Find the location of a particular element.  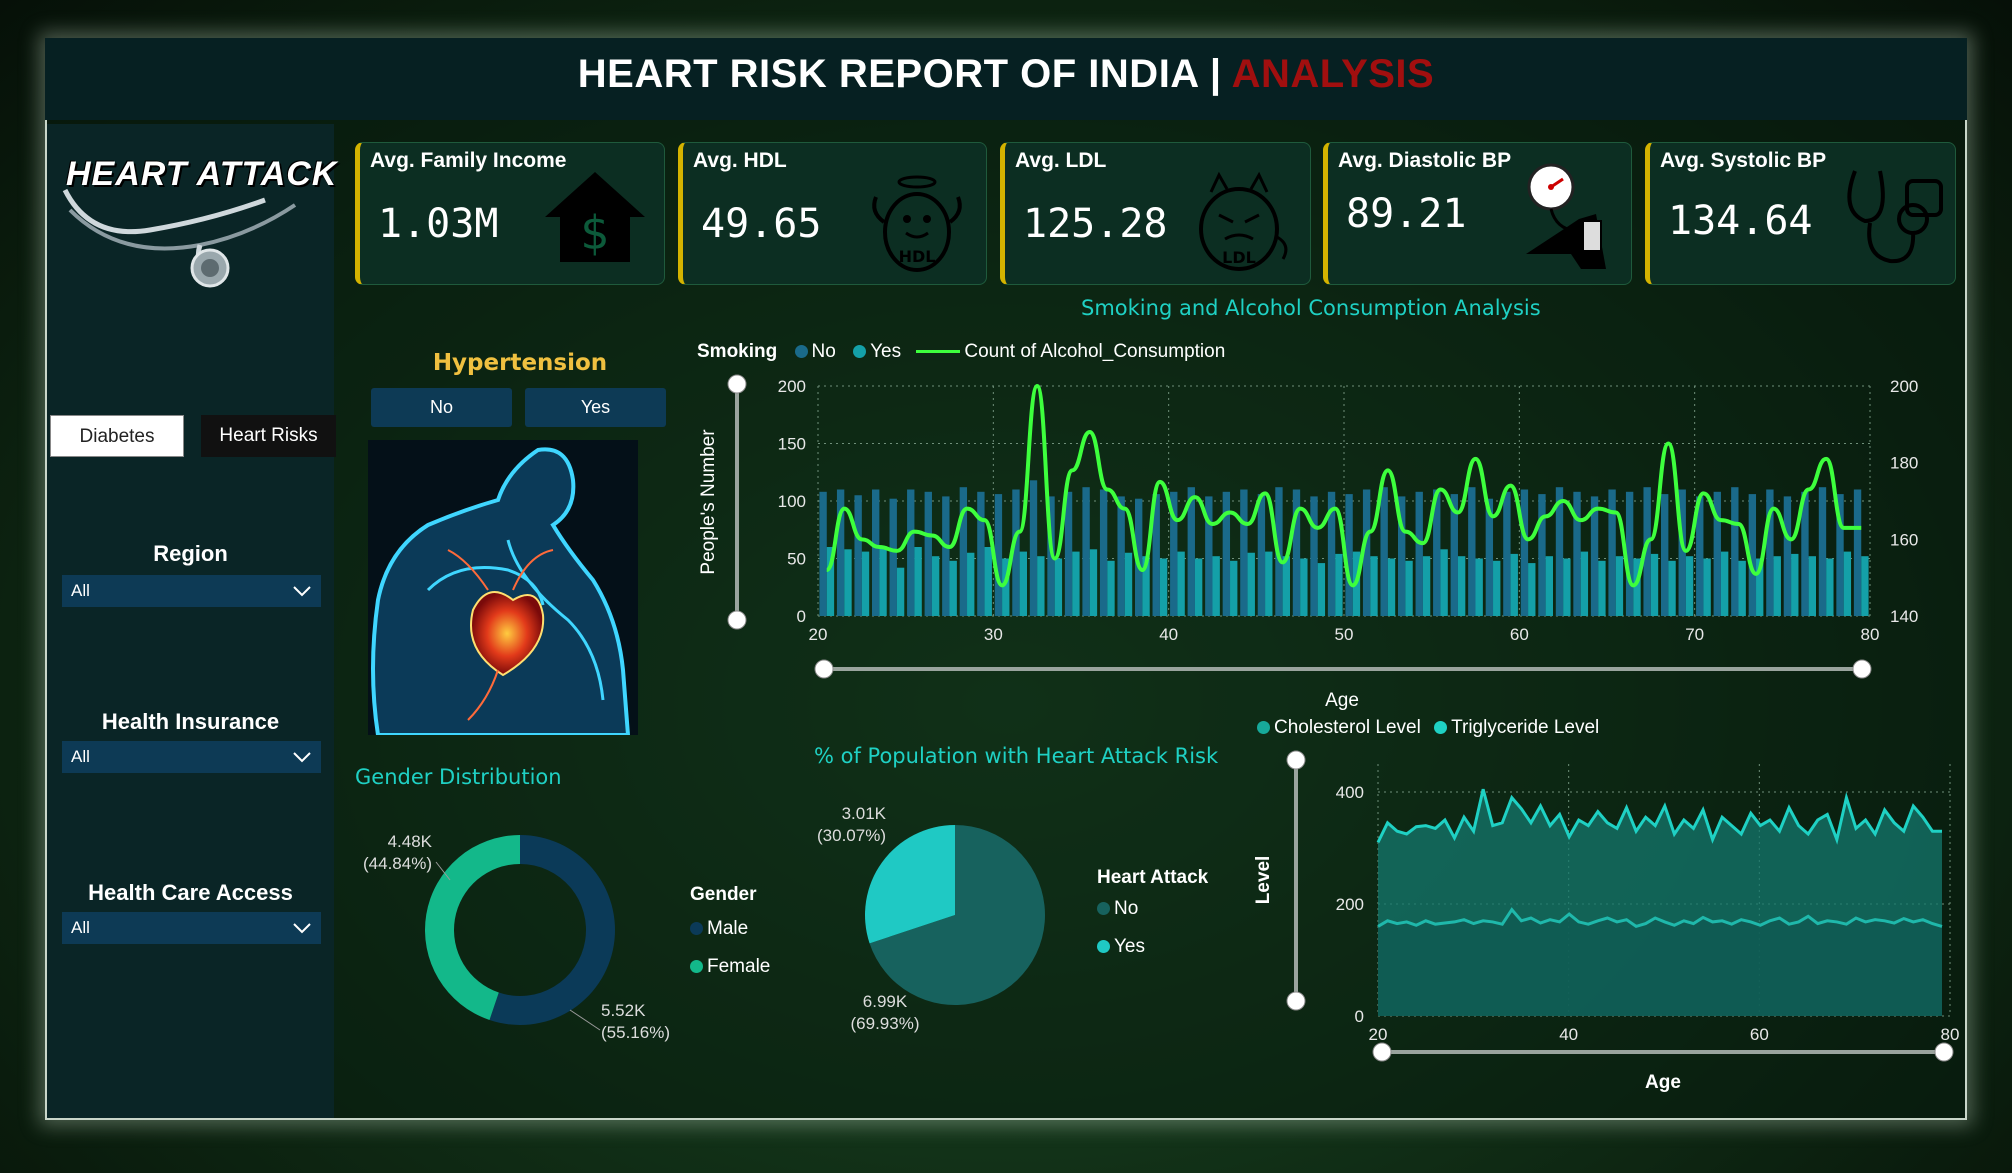

page-title: HEART RISK REPORT OF INDIA | ANALYSIS is located at coordinates (1006, 74).